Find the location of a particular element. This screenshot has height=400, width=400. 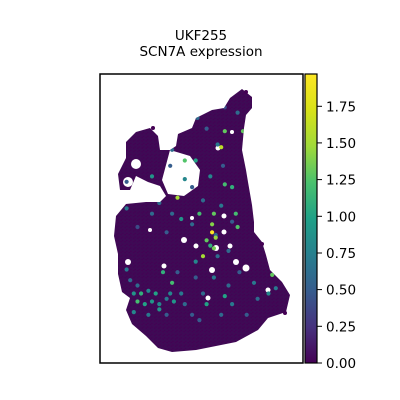

colorbar-tick-label: 0.75 is located at coordinates (341, 254).